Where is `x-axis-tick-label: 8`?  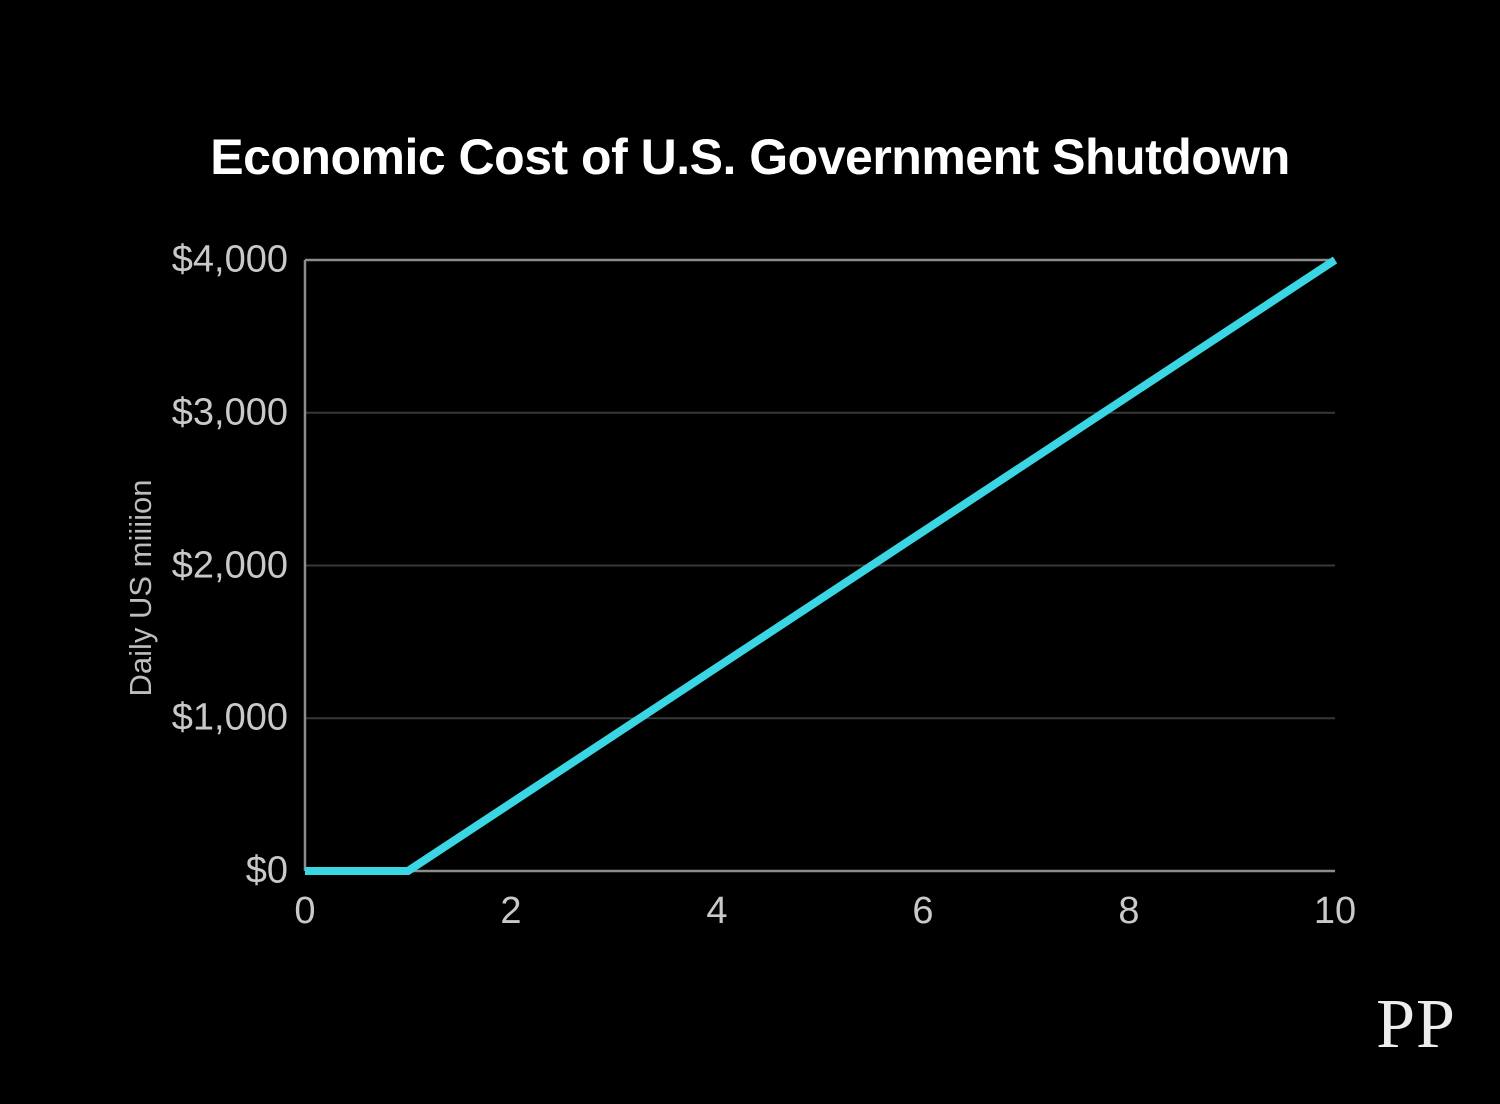 x-axis-tick-label: 8 is located at coordinates (1129, 911).